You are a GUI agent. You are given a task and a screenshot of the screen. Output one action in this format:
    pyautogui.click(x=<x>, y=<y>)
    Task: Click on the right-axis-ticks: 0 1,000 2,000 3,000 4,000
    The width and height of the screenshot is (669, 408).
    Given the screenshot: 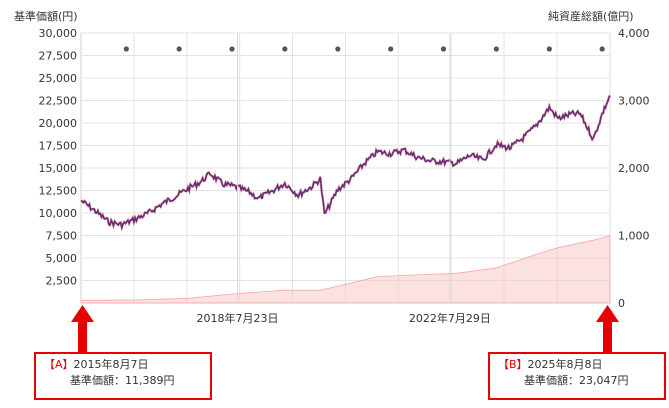 What is the action you would take?
    pyautogui.click(x=634, y=168)
    